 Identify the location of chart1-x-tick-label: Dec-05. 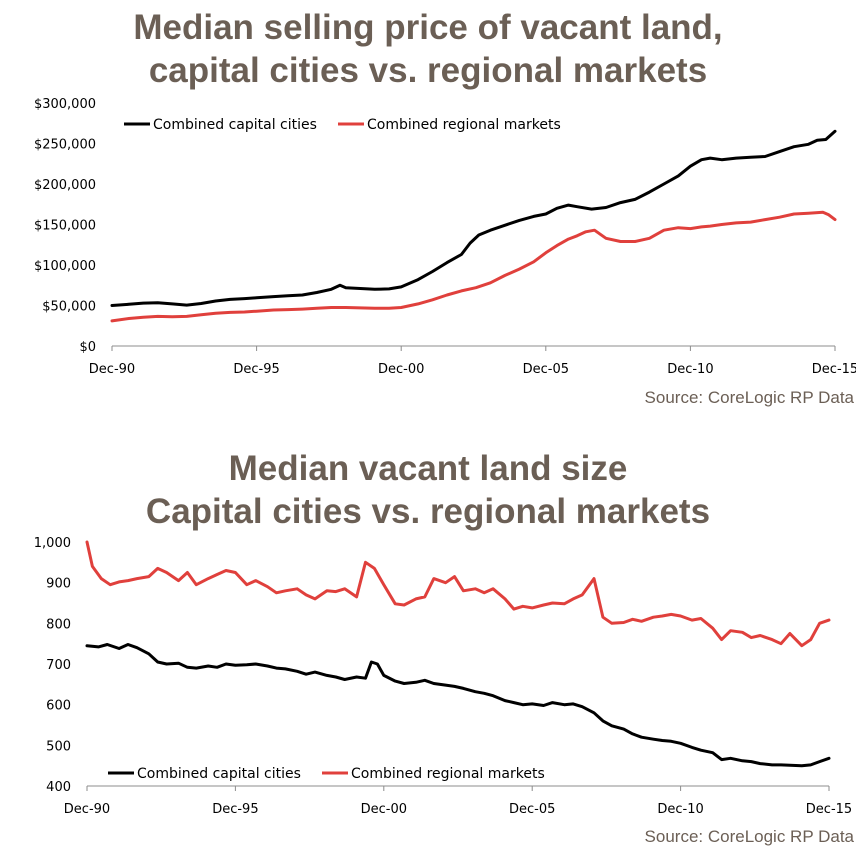
(546, 369).